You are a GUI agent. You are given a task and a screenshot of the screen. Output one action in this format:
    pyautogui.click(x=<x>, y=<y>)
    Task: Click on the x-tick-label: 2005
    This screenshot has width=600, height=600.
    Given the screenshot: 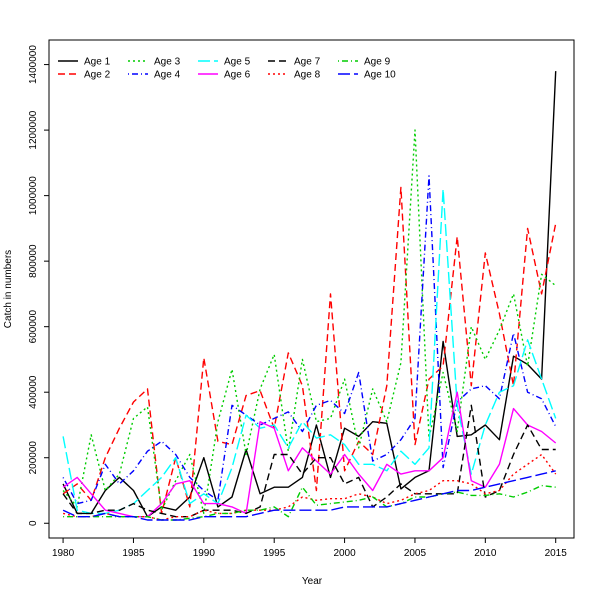 What is the action you would take?
    pyautogui.click(x=415, y=553)
    